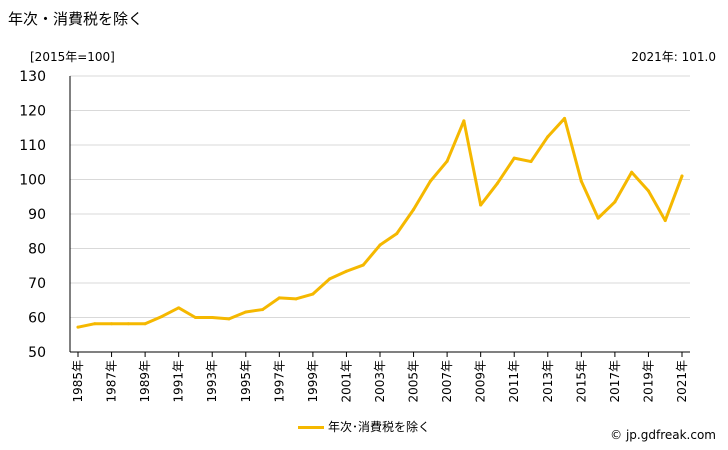 This screenshot has width=728, height=450. Describe the element at coordinates (179, 381) in the screenshot. I see `x-tick-label: 1991年` at that location.